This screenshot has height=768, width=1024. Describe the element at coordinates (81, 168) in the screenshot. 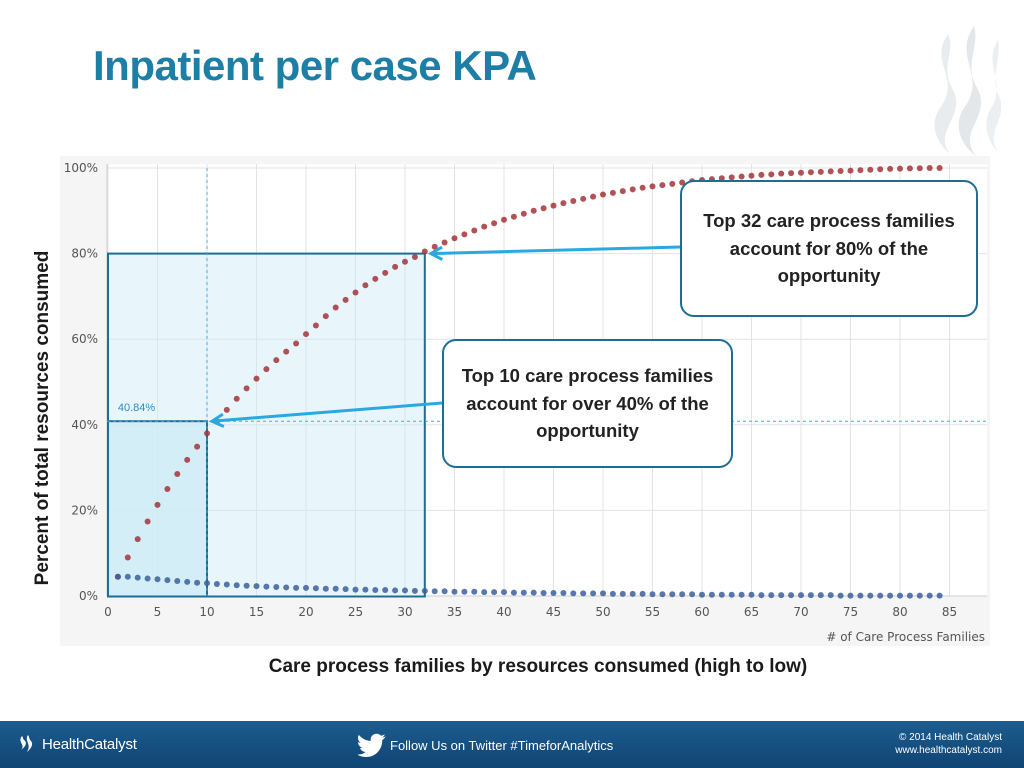

I see `y-tick-label: 100%` at that location.